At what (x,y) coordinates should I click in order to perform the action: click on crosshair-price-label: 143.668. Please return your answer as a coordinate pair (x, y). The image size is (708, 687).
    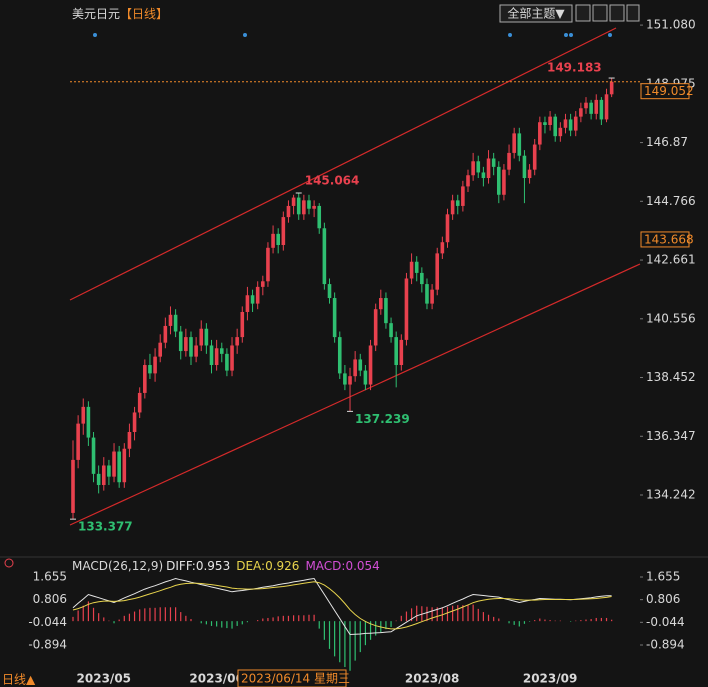
    Looking at the image, I should click on (669, 239).